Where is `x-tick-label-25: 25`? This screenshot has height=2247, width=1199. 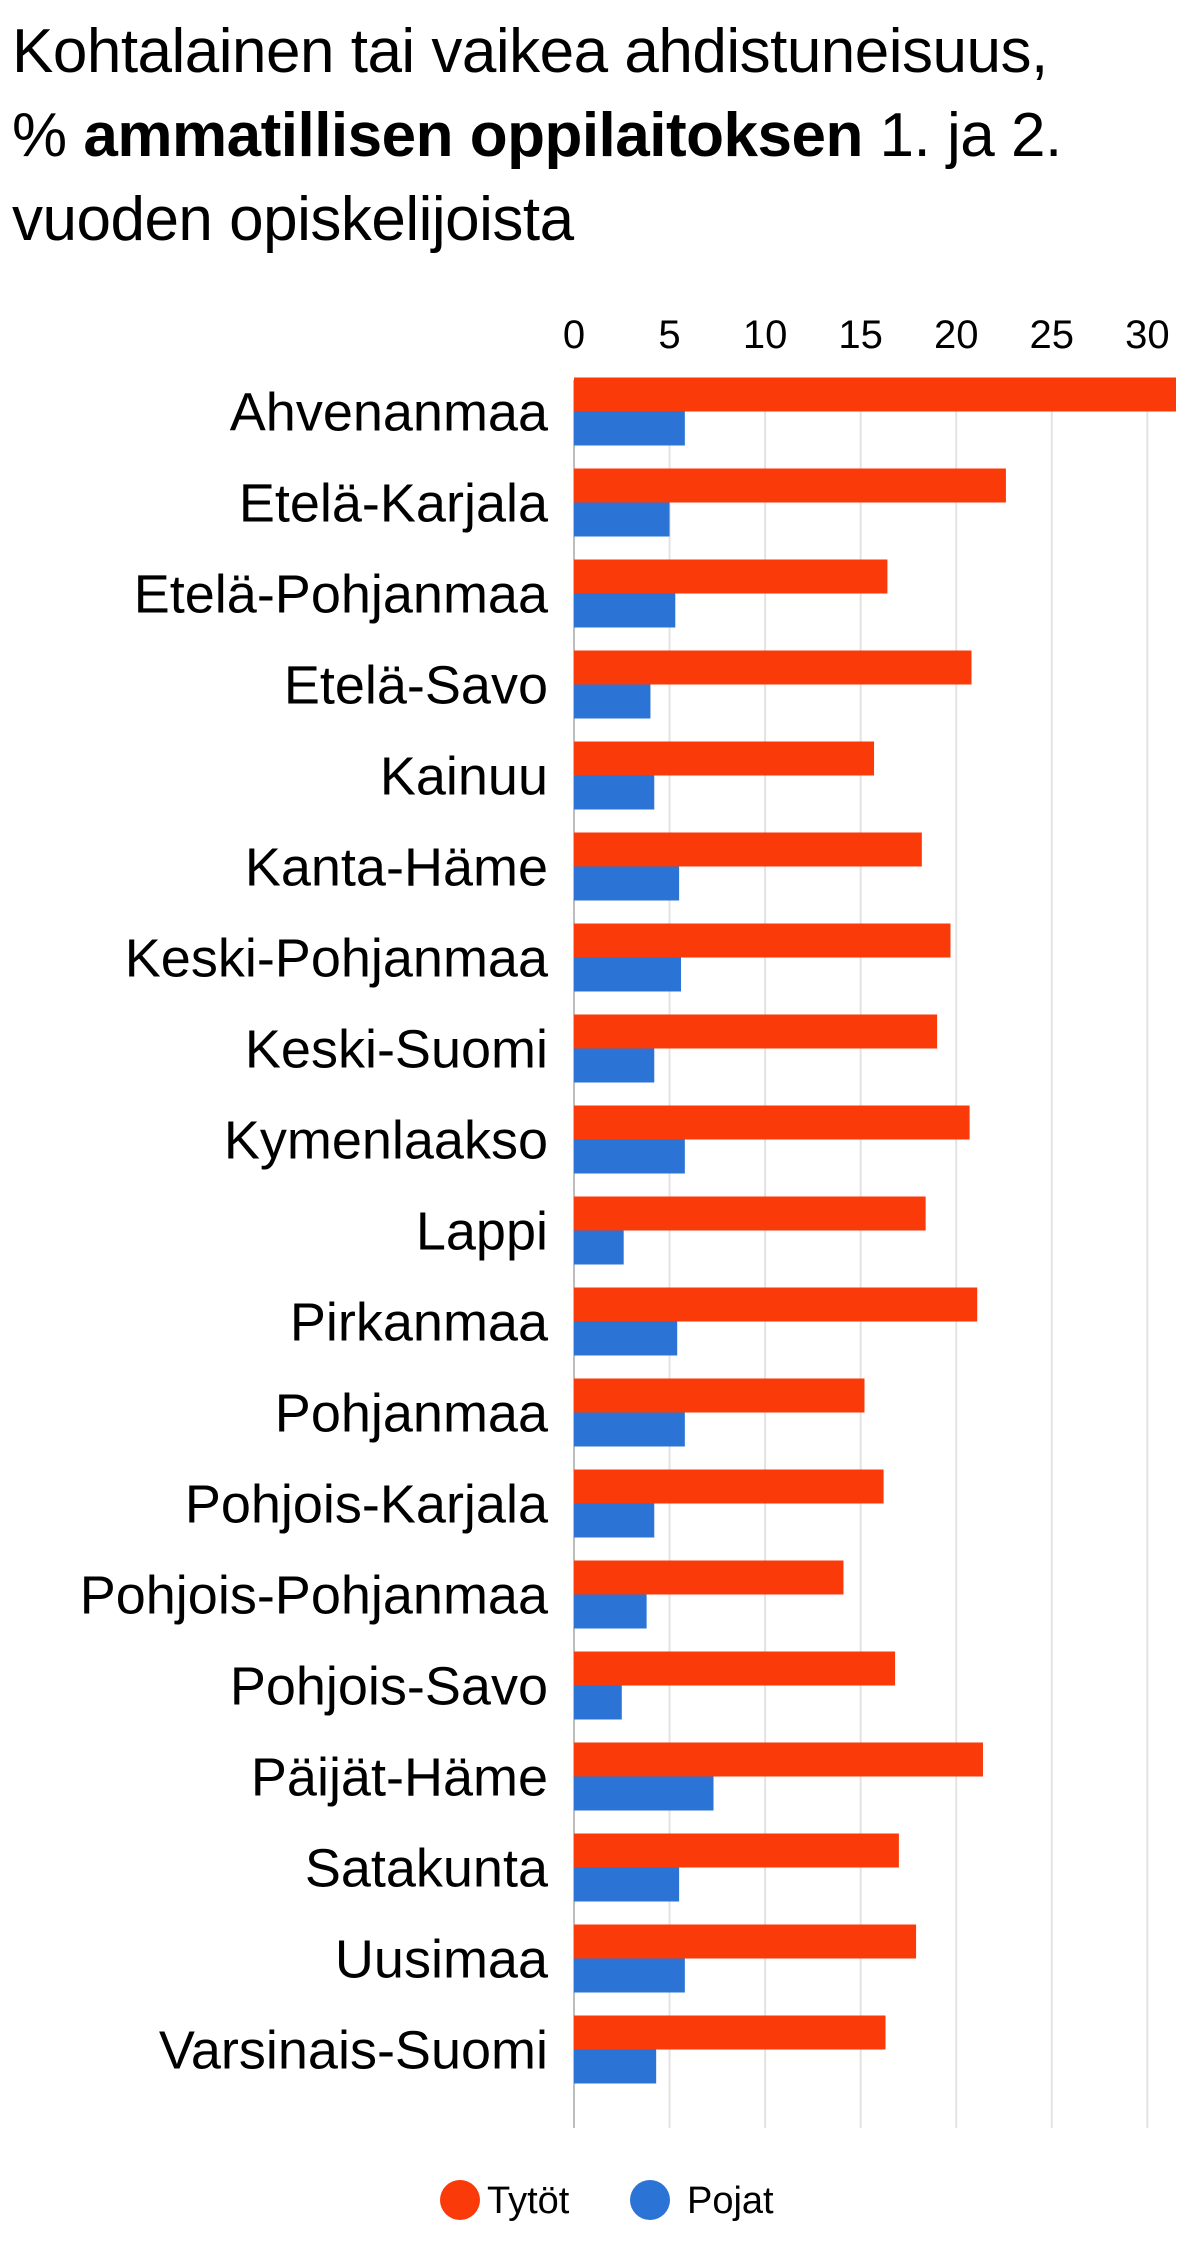
x-tick-label-25: 25 is located at coordinates (1052, 335).